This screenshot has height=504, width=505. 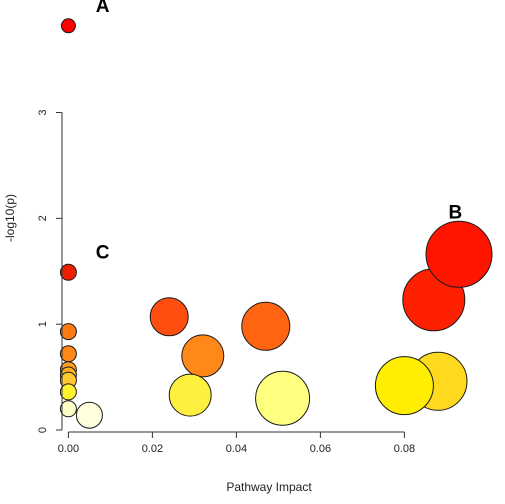 What do you see at coordinates (456, 212) in the screenshot?
I see `annotation-label-b: B` at bounding box center [456, 212].